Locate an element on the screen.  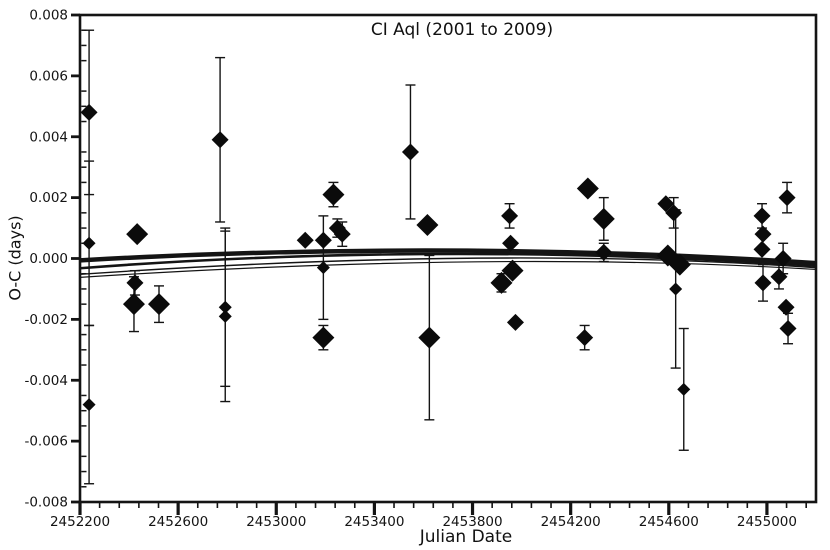
fit-curve-mid is located at coordinates (448, 261).